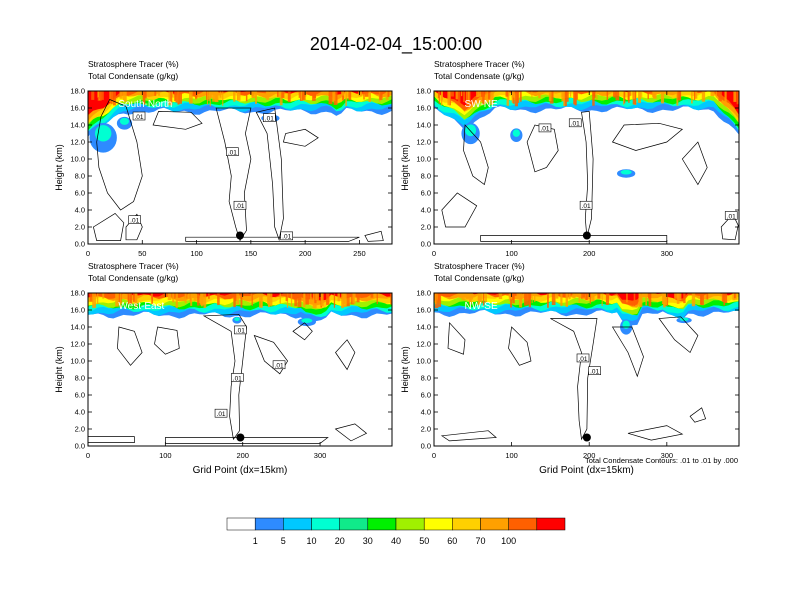 This screenshot has width=792, height=612. What do you see at coordinates (586, 314) in the screenshot?
I see `tracer-field` at bounding box center [586, 314].